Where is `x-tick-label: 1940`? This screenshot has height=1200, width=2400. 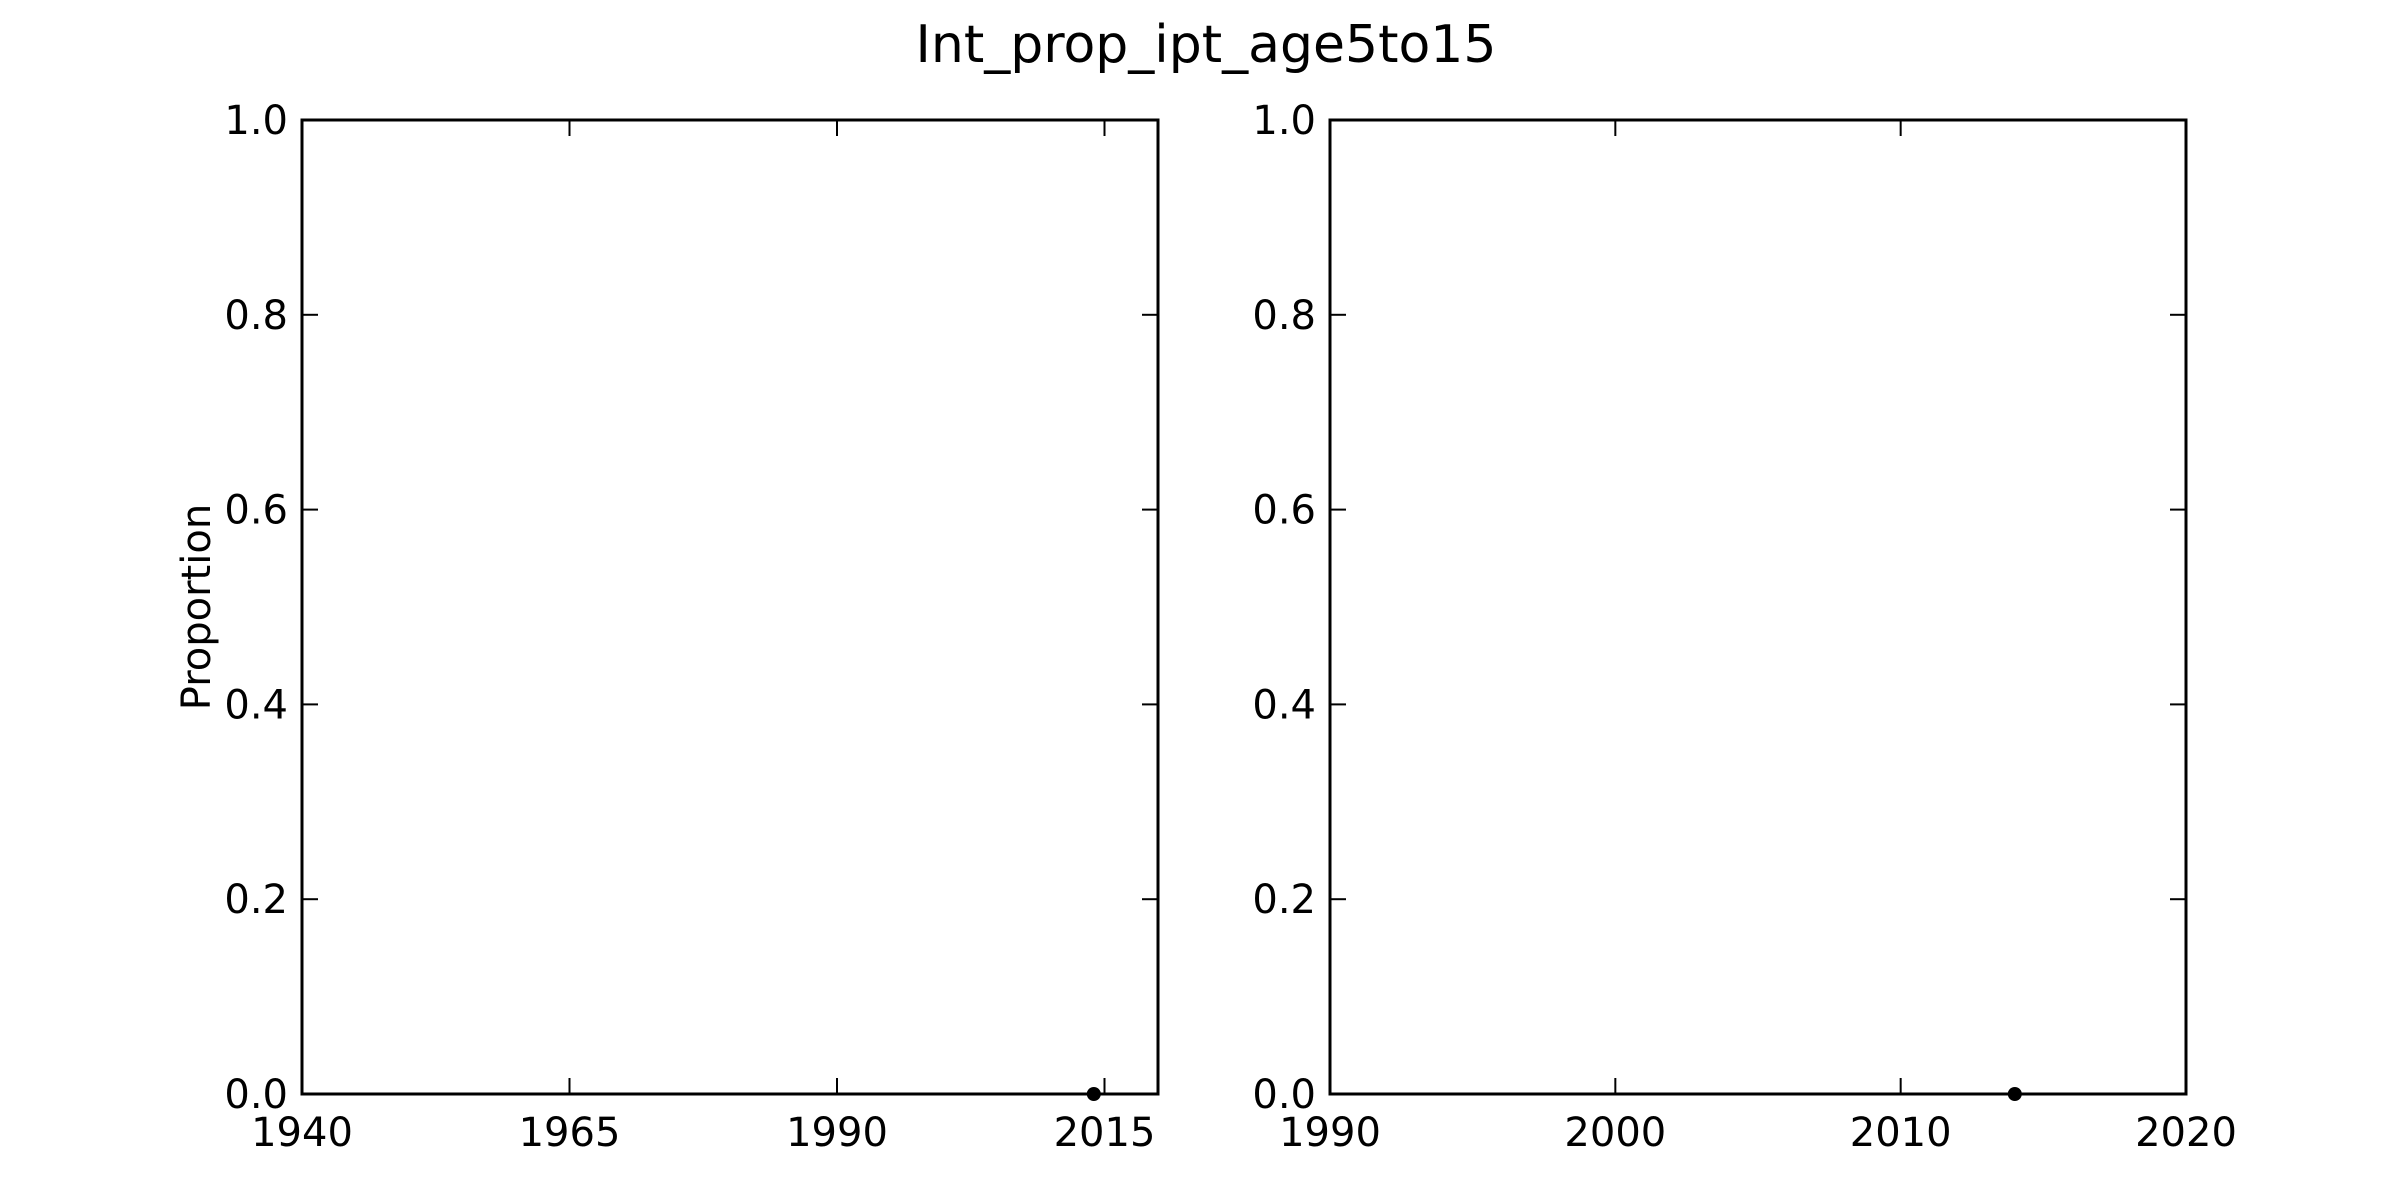
x-tick-label: 1940 is located at coordinates (302, 1133).